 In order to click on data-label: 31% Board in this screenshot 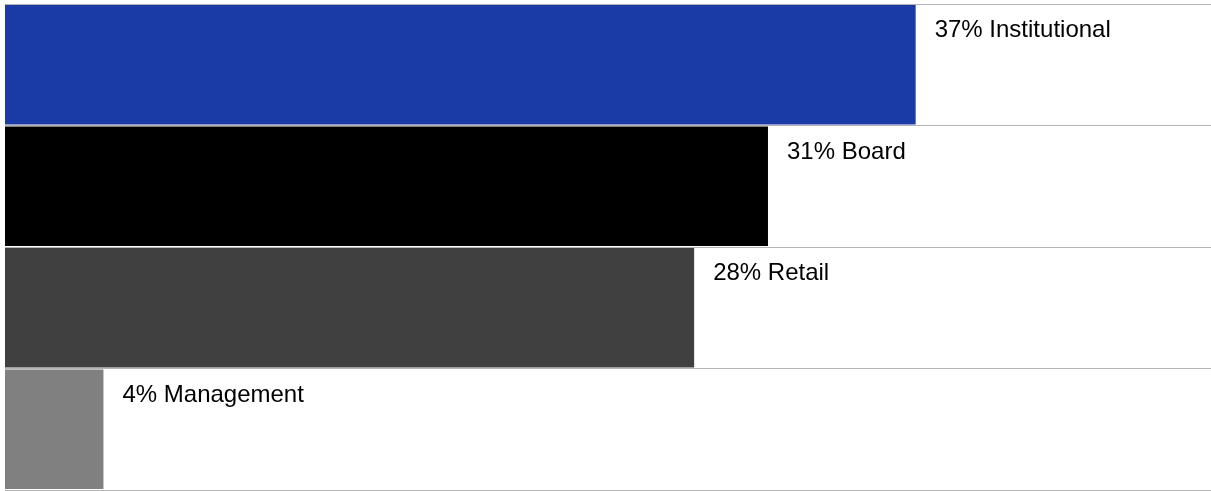, I will do `click(846, 150)`.